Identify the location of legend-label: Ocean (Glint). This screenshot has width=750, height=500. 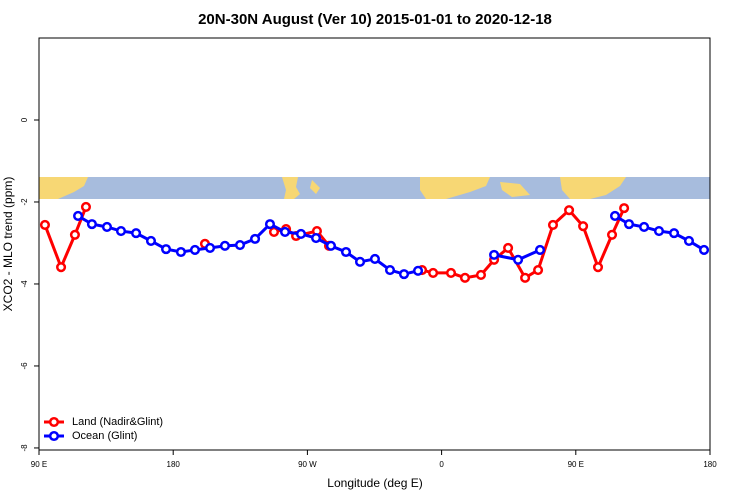
(104, 436).